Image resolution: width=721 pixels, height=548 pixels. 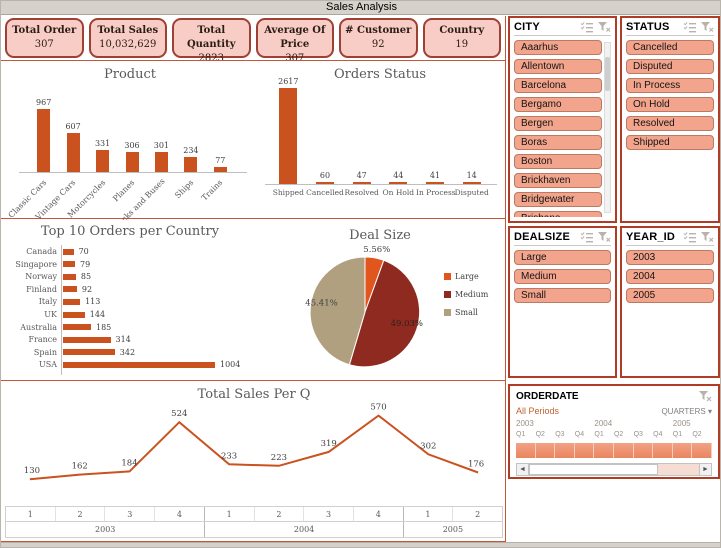 What do you see at coordinates (36, 264) in the screenshot?
I see `bar-category-label: Singapore` at bounding box center [36, 264].